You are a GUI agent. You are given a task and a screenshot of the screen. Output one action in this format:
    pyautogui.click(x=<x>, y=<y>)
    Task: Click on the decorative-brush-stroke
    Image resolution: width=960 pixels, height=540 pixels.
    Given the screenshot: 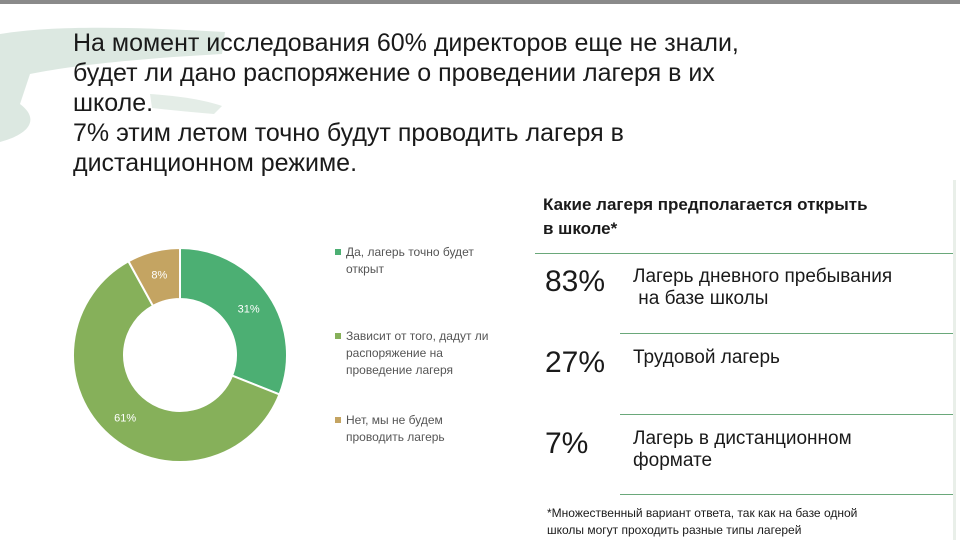 What is the action you would take?
    pyautogui.click(x=112, y=85)
    